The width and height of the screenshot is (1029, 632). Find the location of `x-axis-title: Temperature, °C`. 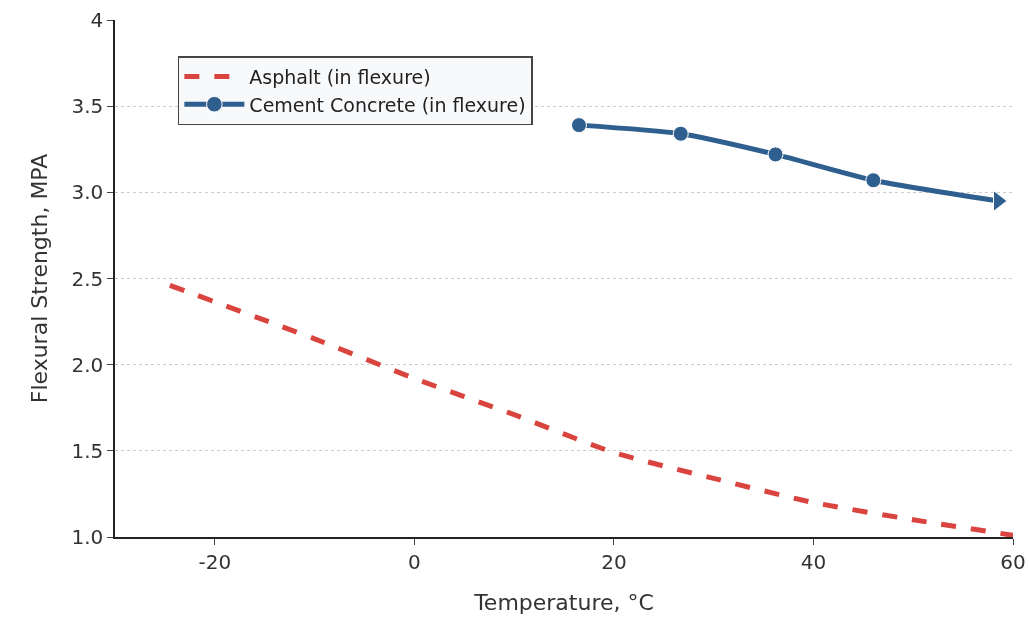

x-axis-title: Temperature, °C is located at coordinates (563, 603).